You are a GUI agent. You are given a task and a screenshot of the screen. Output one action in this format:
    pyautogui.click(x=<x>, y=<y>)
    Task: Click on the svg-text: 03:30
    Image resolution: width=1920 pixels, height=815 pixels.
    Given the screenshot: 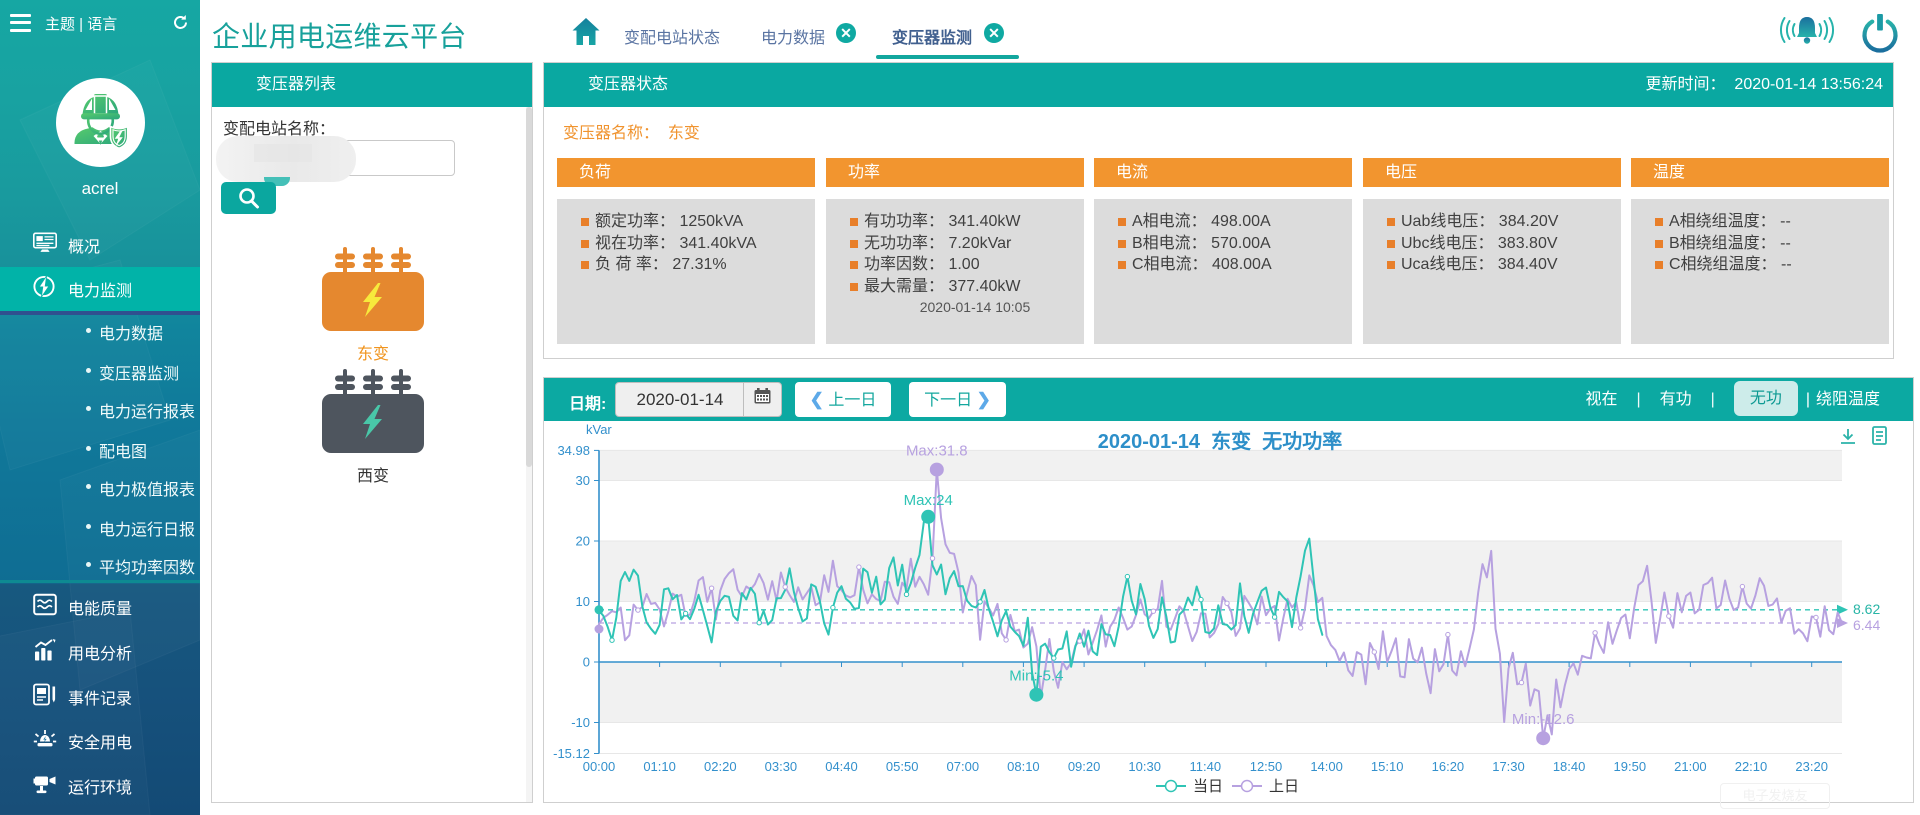 What is the action you would take?
    pyautogui.click(x=781, y=766)
    